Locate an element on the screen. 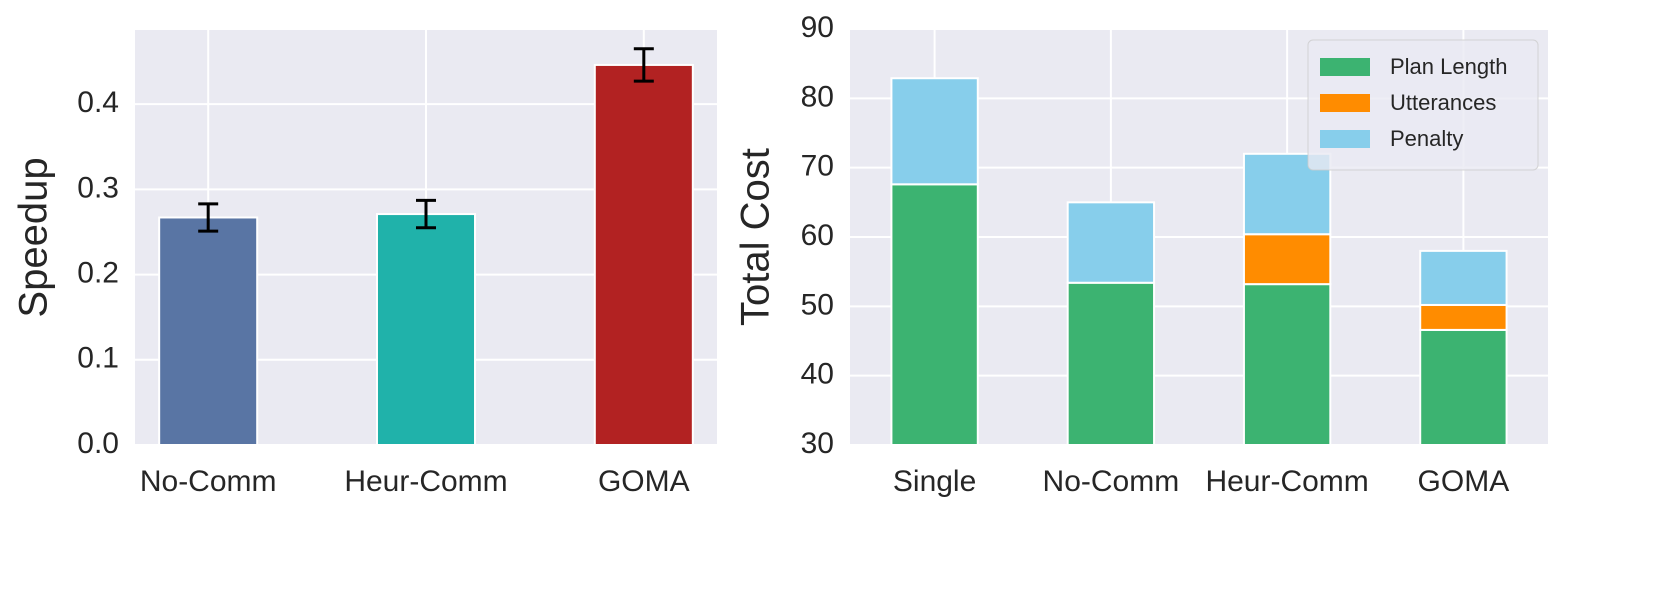 This screenshot has width=1662, height=594. y-tick-label: 60 is located at coordinates (817, 235).